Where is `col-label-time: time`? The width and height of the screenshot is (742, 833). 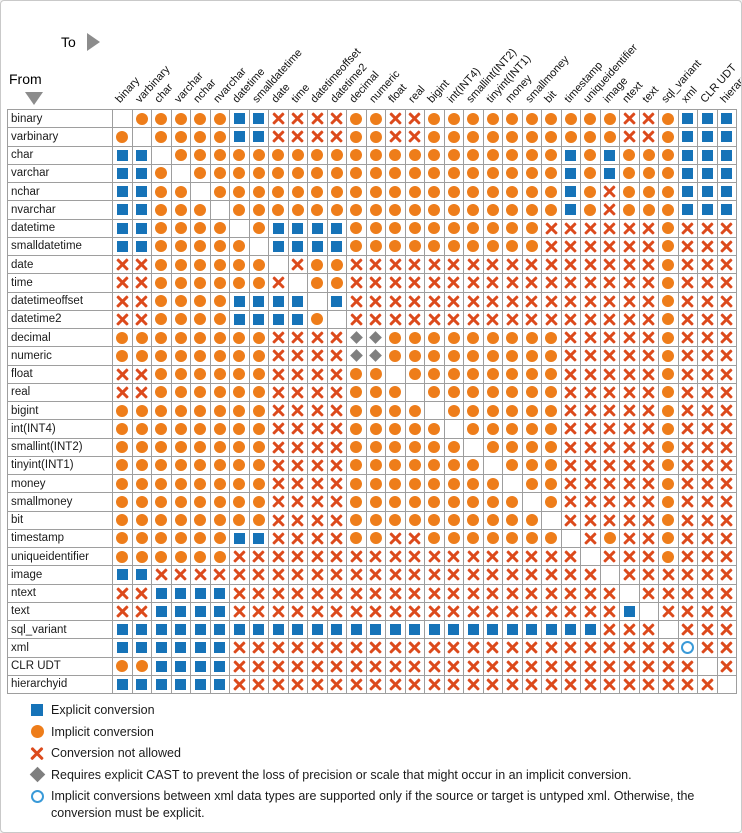 col-label-time: time is located at coordinates (300, 93).